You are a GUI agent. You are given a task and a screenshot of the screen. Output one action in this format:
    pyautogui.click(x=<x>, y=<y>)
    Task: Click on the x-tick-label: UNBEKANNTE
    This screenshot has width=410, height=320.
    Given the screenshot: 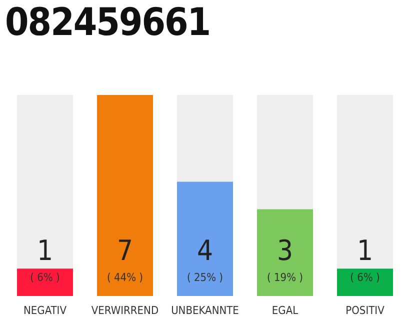 What is the action you would take?
    pyautogui.click(x=205, y=310)
    